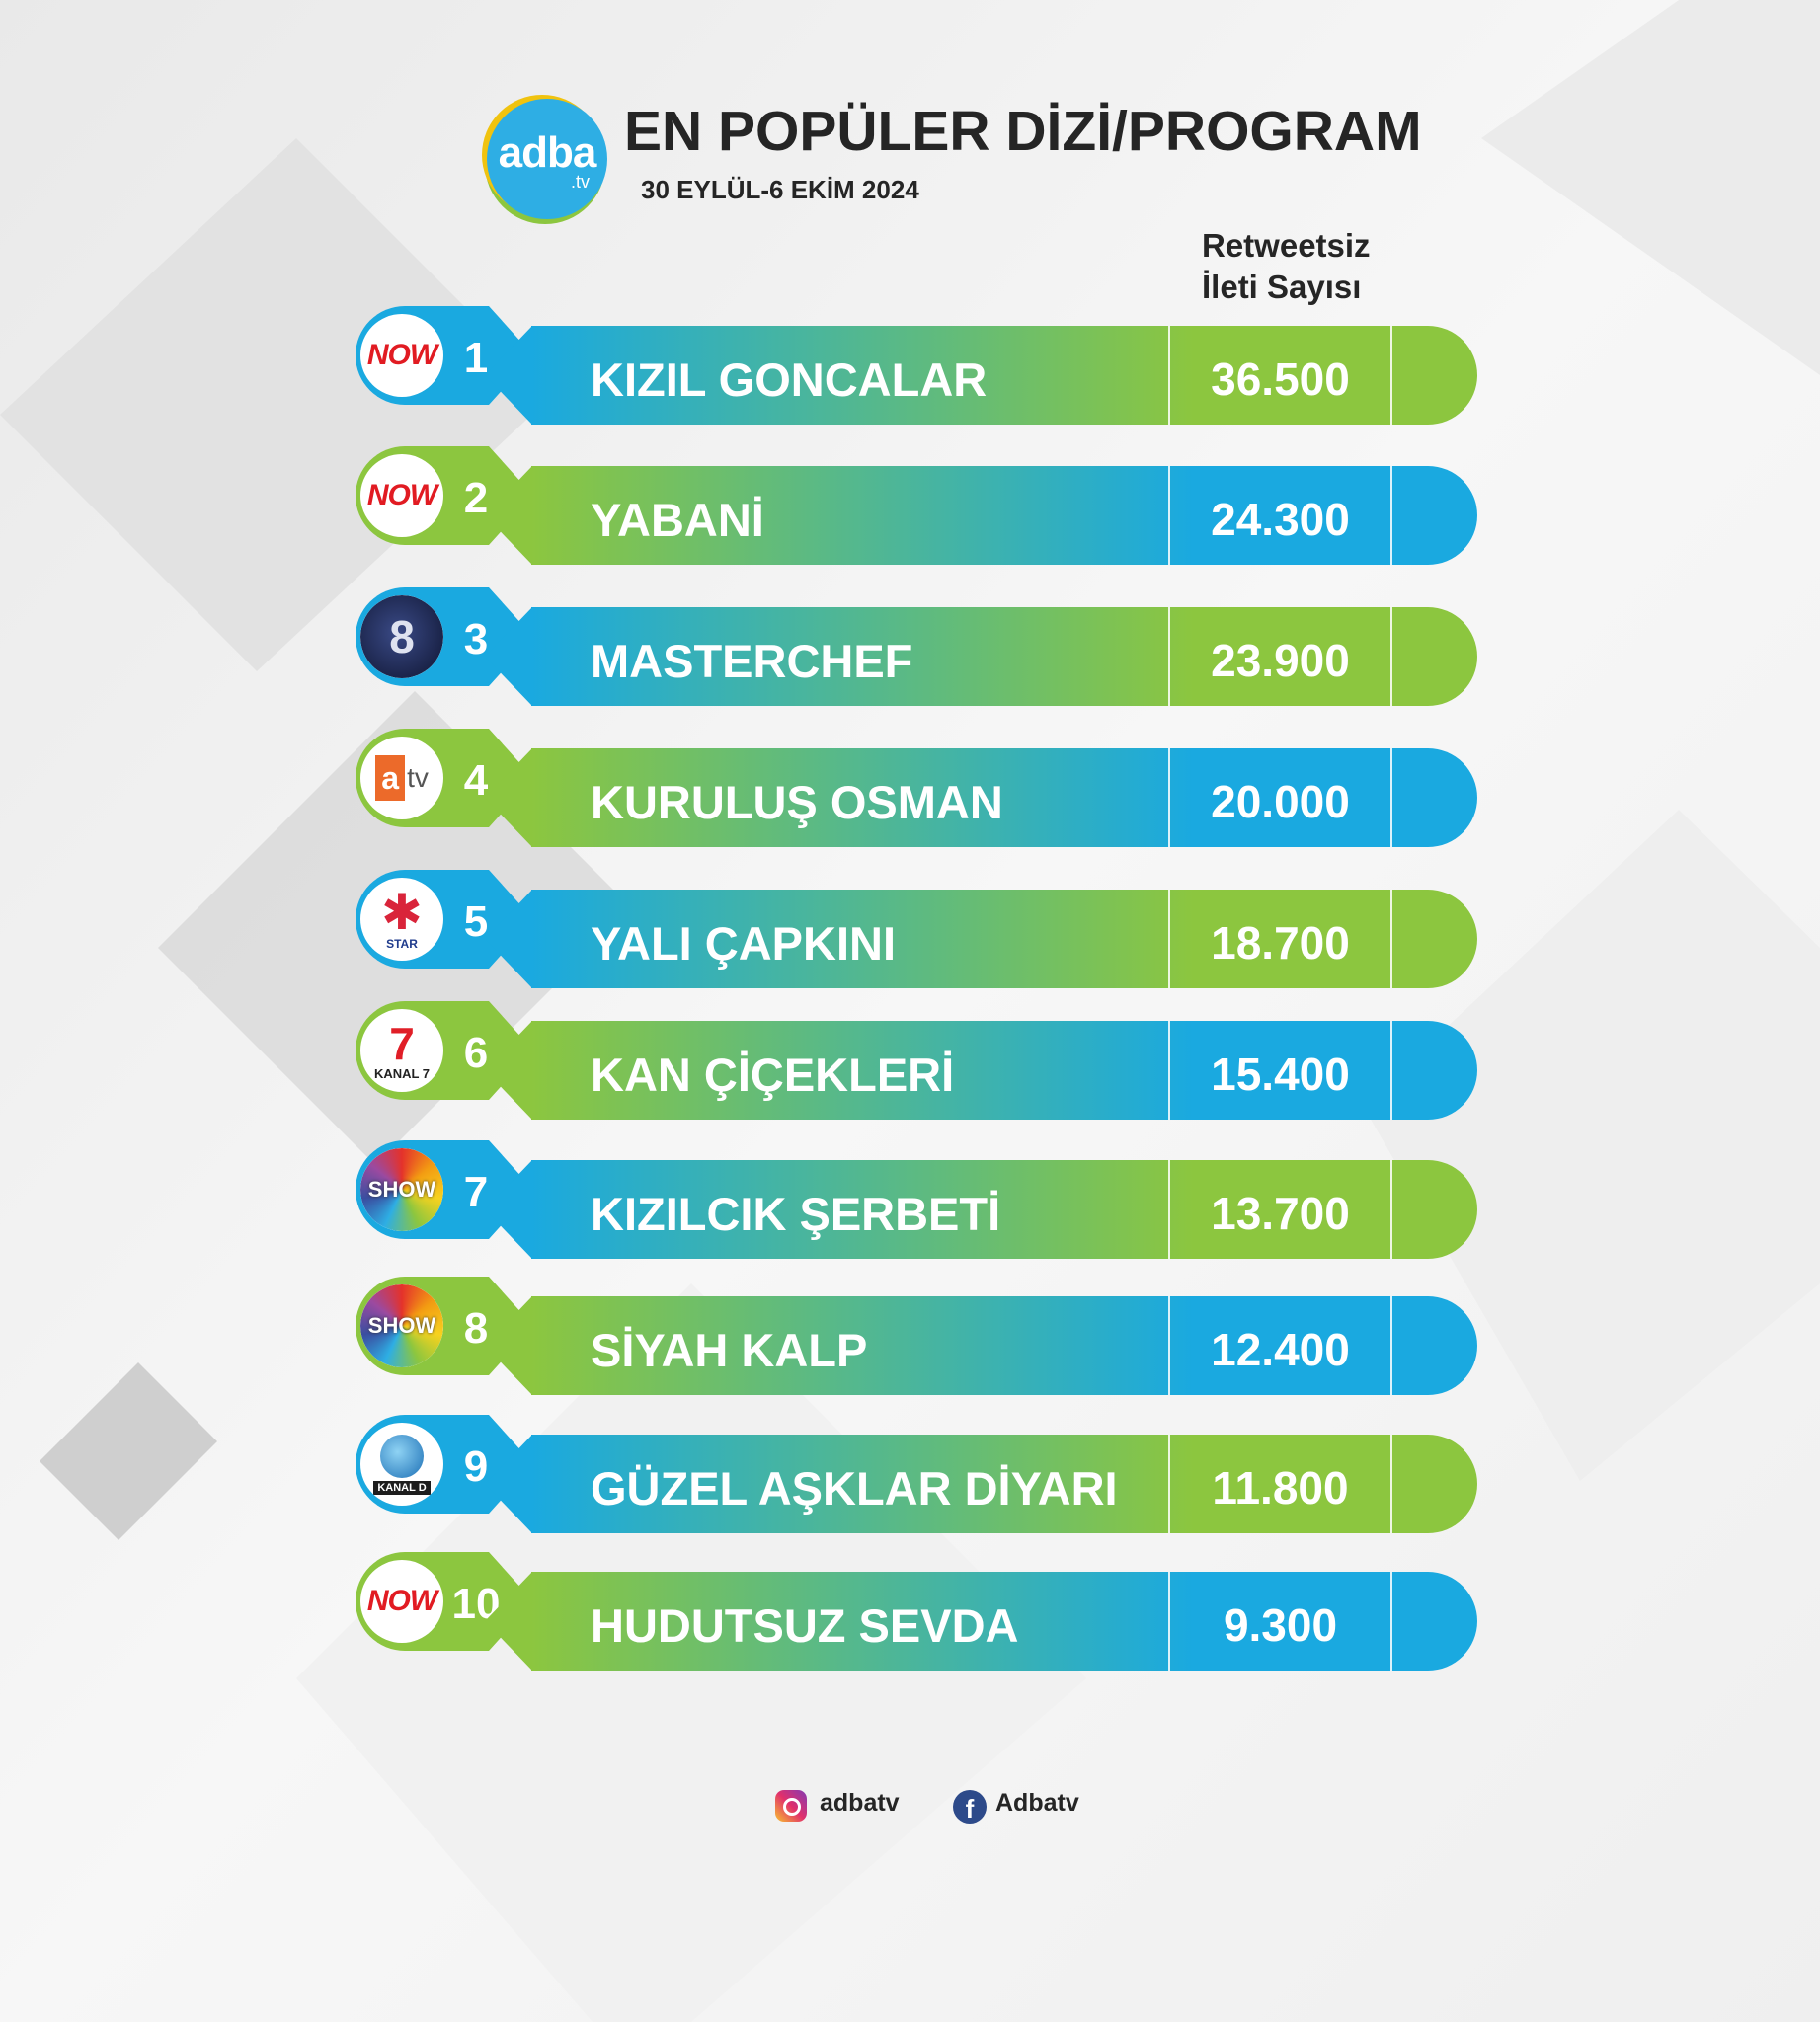  What do you see at coordinates (476, 498) in the screenshot?
I see `rank-number: 2` at bounding box center [476, 498].